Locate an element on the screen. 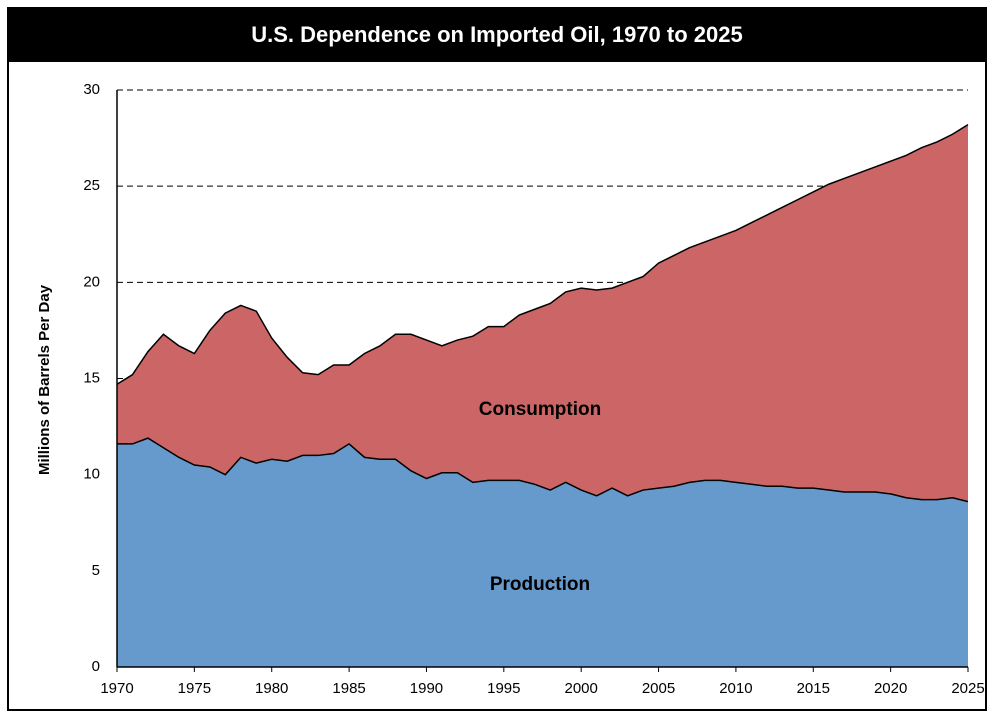  y-tick-label: 10 is located at coordinates (91, 474).